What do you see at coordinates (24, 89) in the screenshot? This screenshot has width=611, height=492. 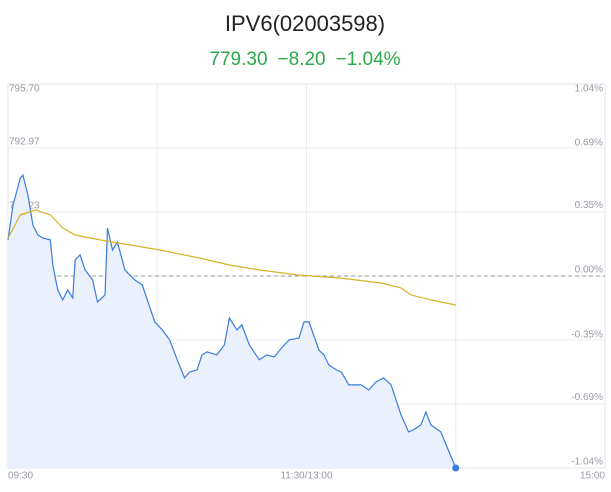 I see `y-tick-label: 795.70` at bounding box center [24, 89].